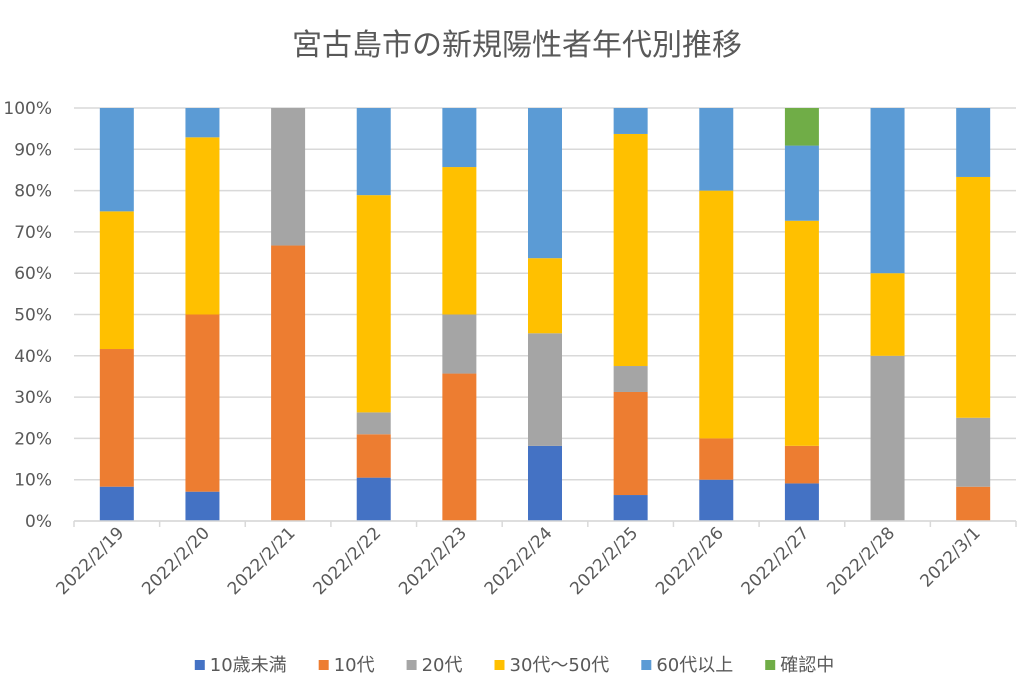  What do you see at coordinates (604, 561) in the screenshot?
I see `x-tick-label: 2022/2/25` at bounding box center [604, 561].